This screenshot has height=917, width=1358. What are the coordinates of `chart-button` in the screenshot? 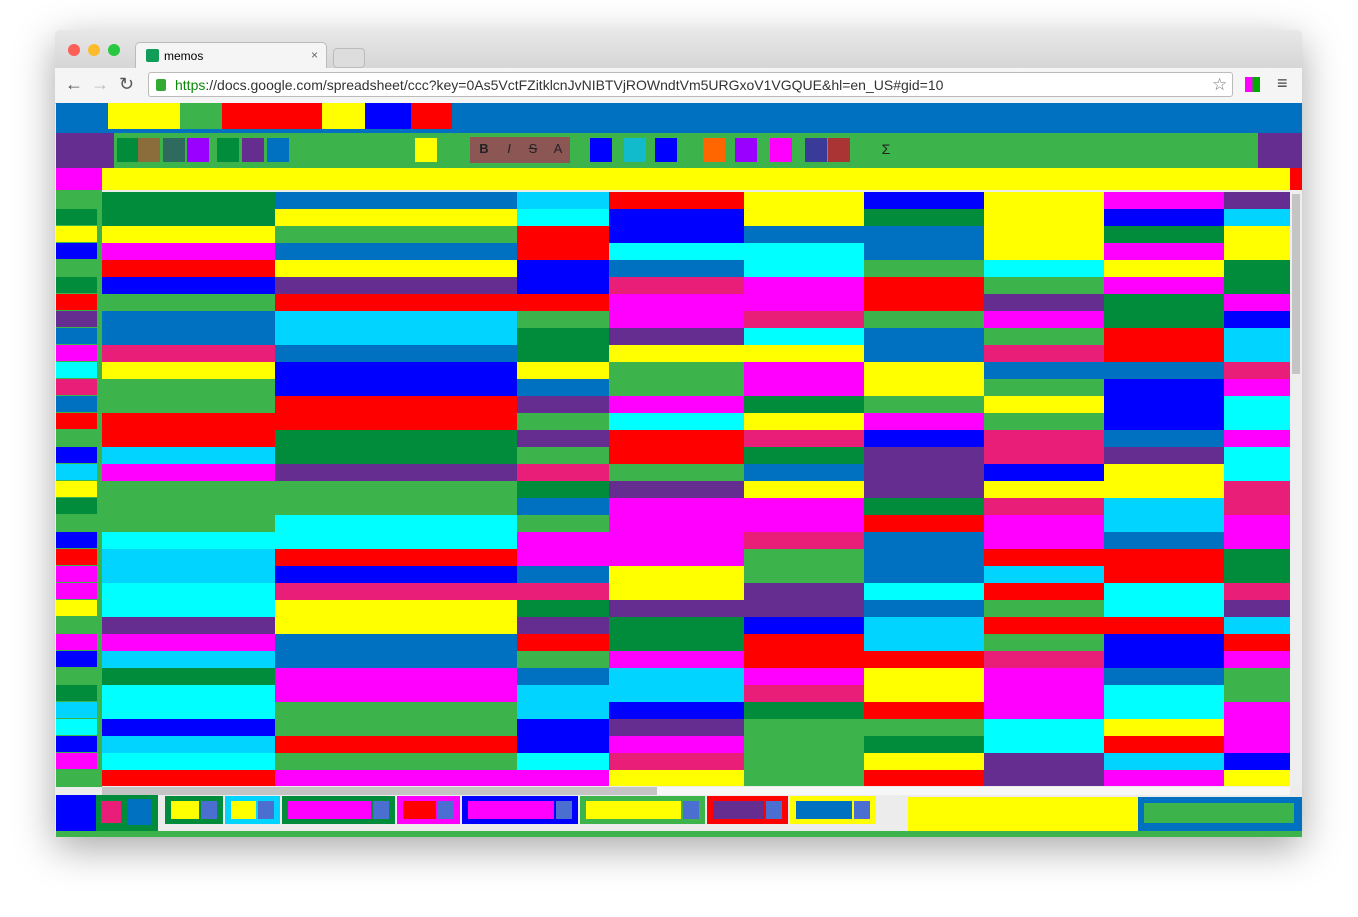 It's located at (839, 150).